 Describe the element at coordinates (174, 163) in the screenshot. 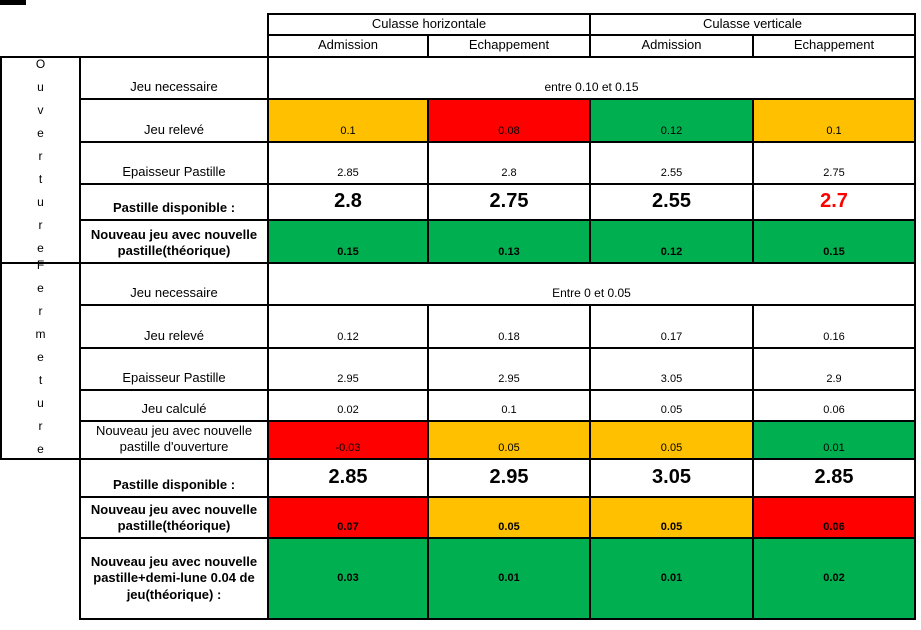

I see `label-o-epaisseur-pastille: Epaisseur Pastille` at that location.